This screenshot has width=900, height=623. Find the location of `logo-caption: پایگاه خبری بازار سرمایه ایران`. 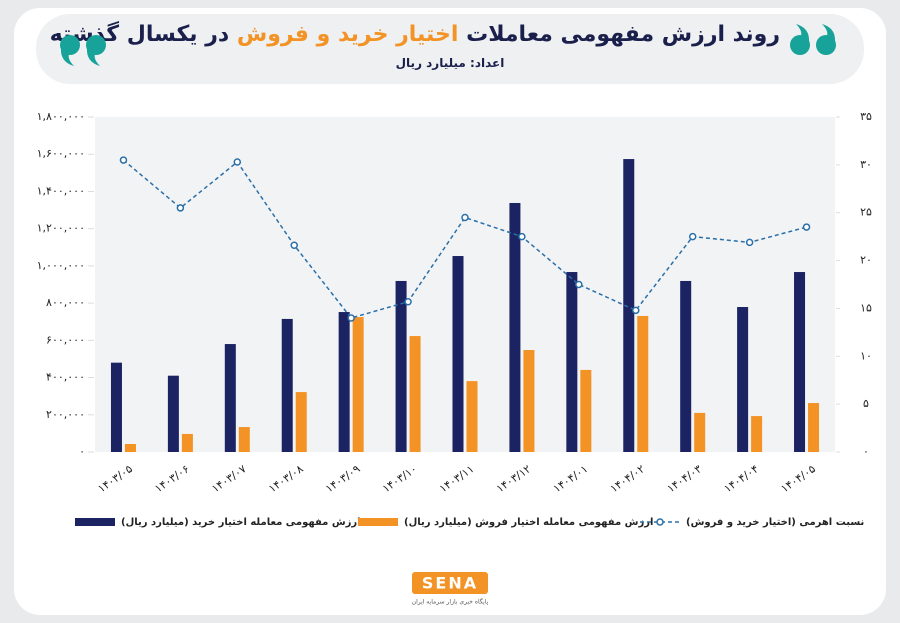

logo-caption: پایگاه خبری بازار سرمایه ایران is located at coordinates (450, 602).